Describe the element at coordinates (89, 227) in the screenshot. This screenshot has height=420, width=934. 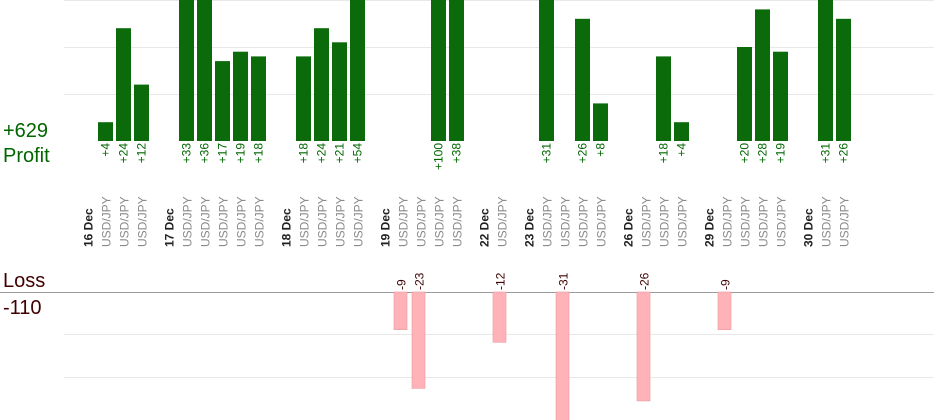
I see `date-label: 16 Dec` at that location.